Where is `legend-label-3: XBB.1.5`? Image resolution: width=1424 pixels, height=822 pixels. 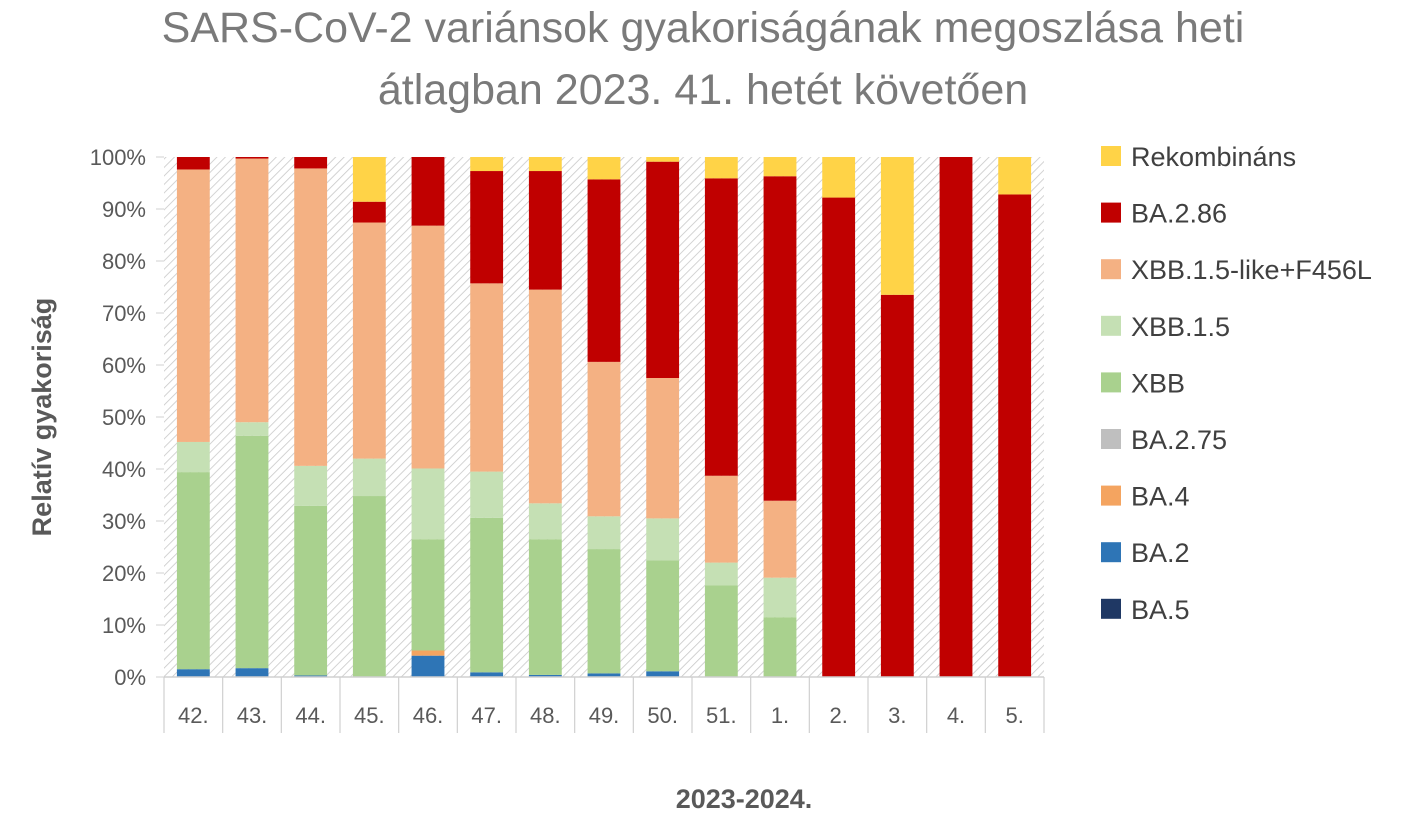 legend-label-3: XBB.1.5 is located at coordinates (1180, 327).